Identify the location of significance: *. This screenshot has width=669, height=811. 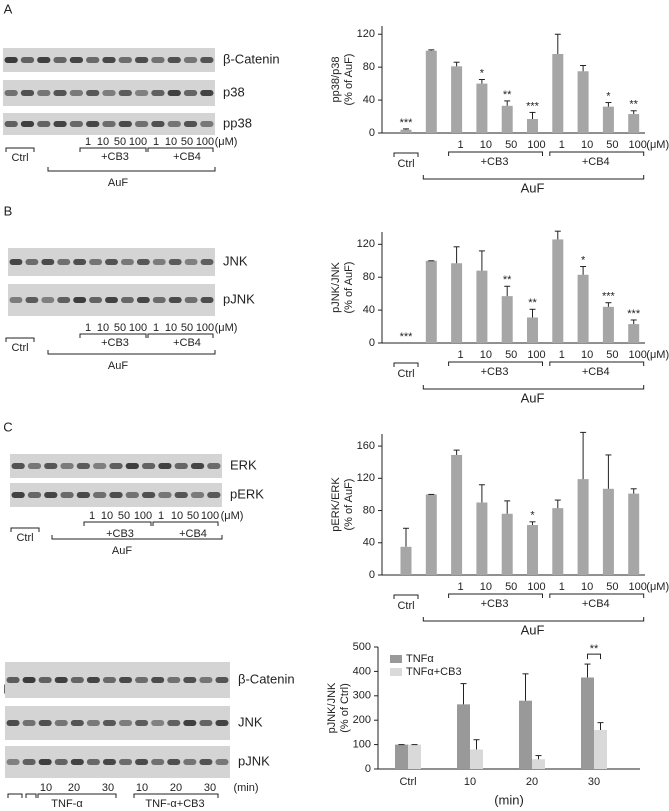
(532, 516).